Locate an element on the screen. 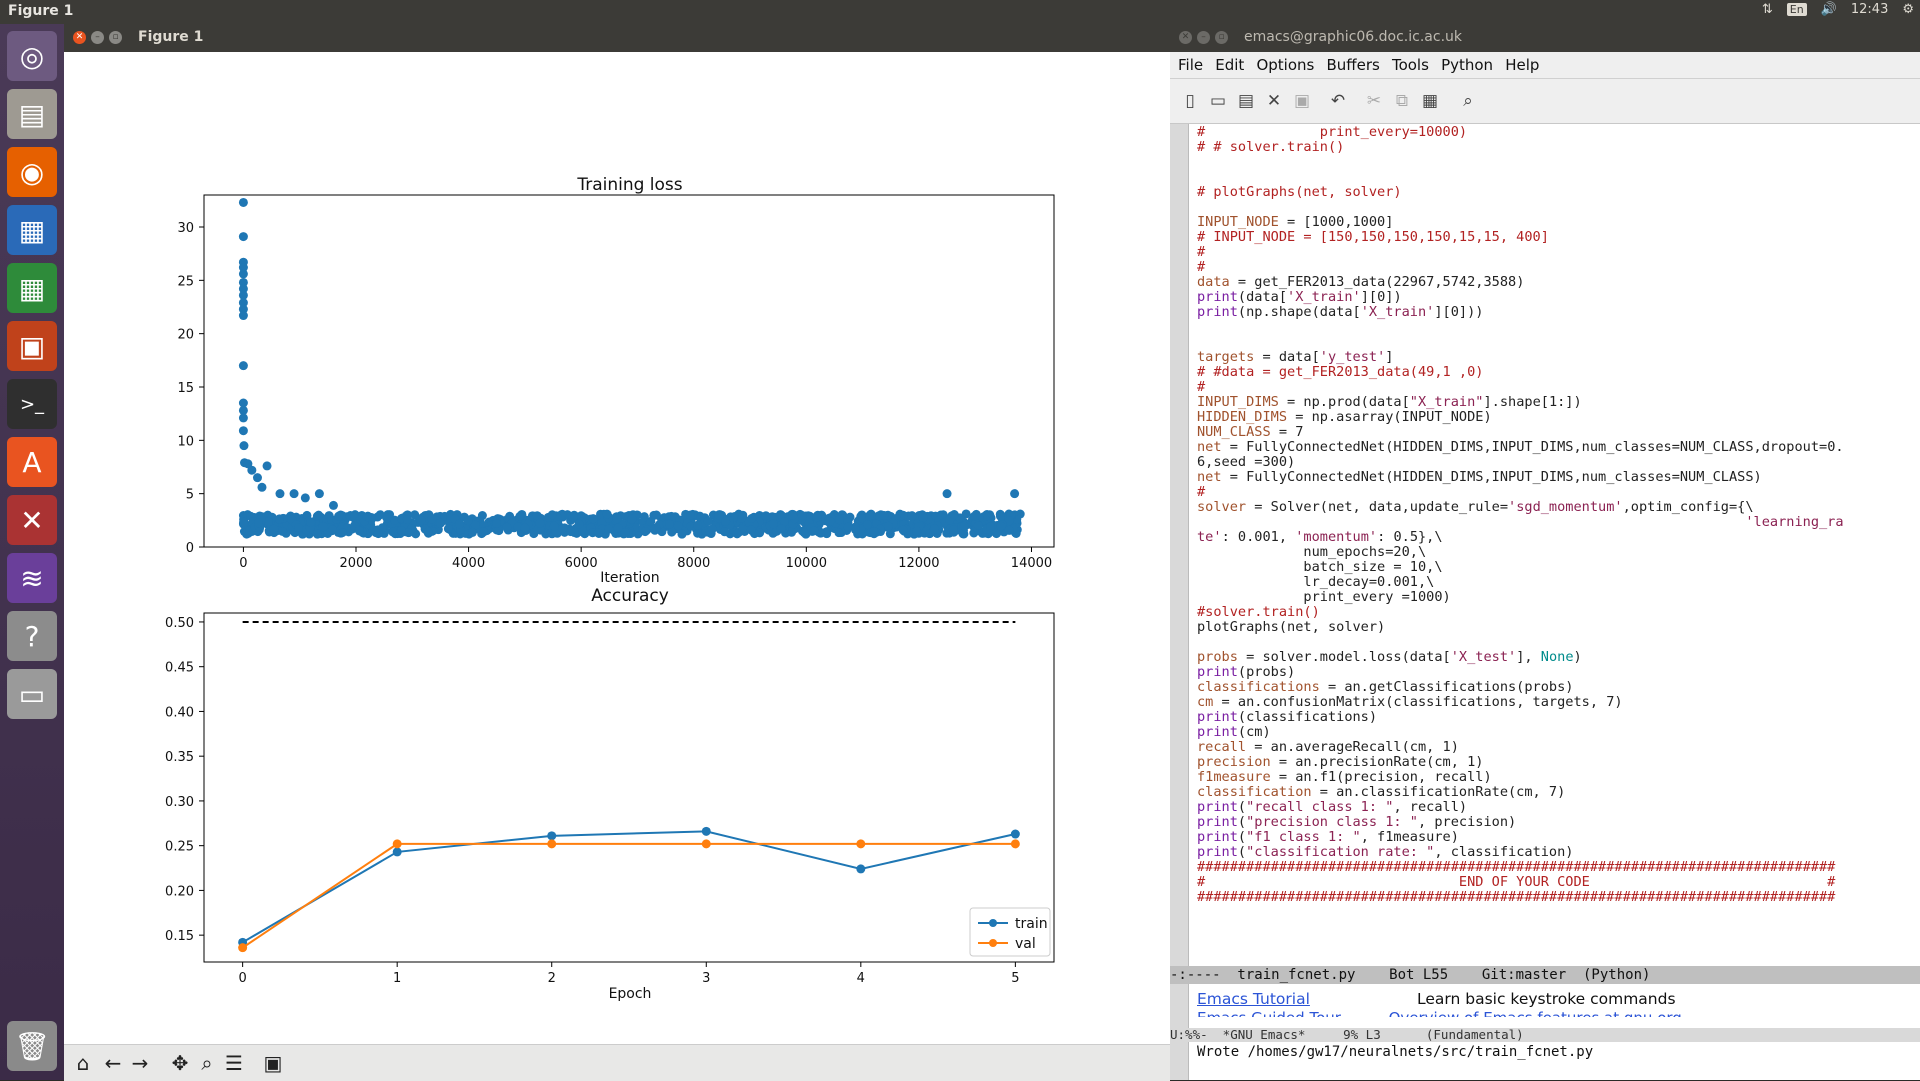 The image size is (1920, 1081). dired-icon: ▤ is located at coordinates (1246, 101).